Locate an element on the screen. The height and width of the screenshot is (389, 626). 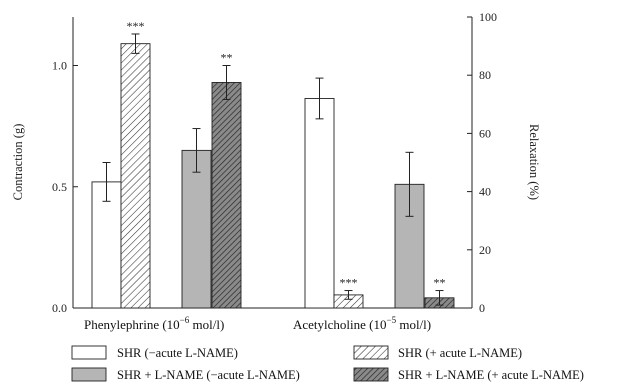
right-tick-label: 0 is located at coordinates (482, 308).